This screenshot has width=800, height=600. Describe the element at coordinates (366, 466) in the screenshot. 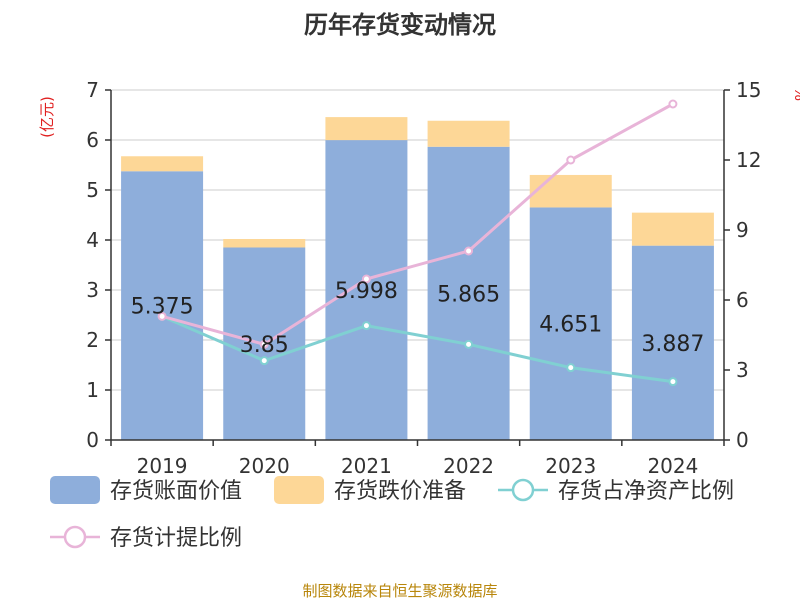

I see `x-tick-label: 2021` at that location.